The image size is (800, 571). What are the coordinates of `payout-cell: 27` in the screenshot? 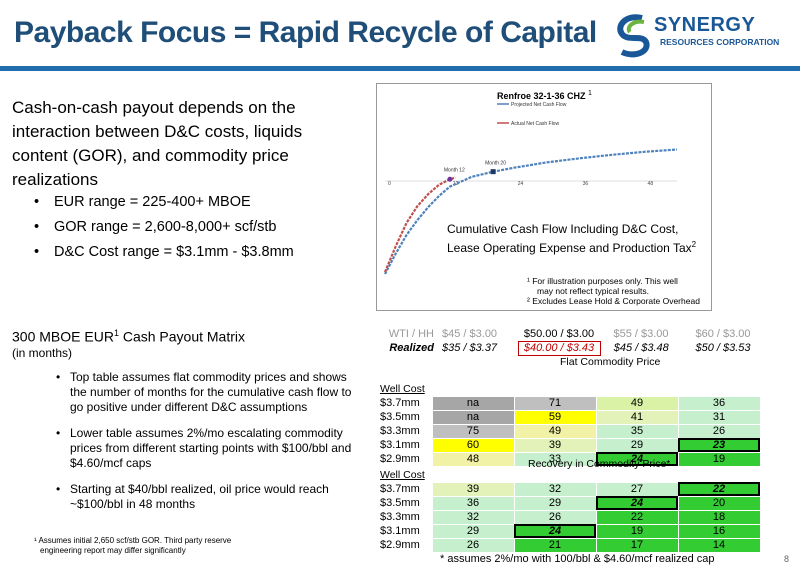 It's located at (637, 489).